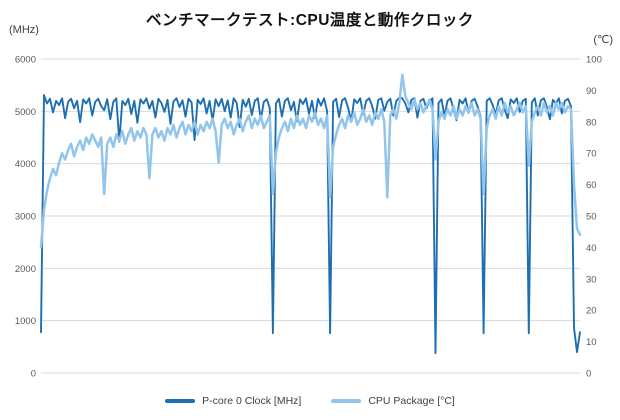 Image resolution: width=620 pixels, height=420 pixels. Describe the element at coordinates (25, 112) in the screenshot. I see `left-axis-tick-label: 5000` at that location.